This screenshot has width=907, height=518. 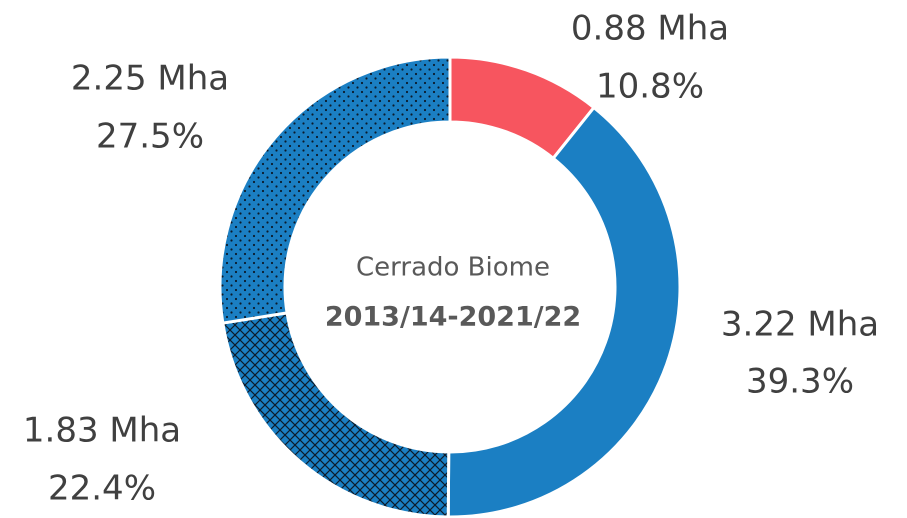 What do you see at coordinates (800, 382) in the screenshot?
I see `percent-label: 39.3%` at bounding box center [800, 382].